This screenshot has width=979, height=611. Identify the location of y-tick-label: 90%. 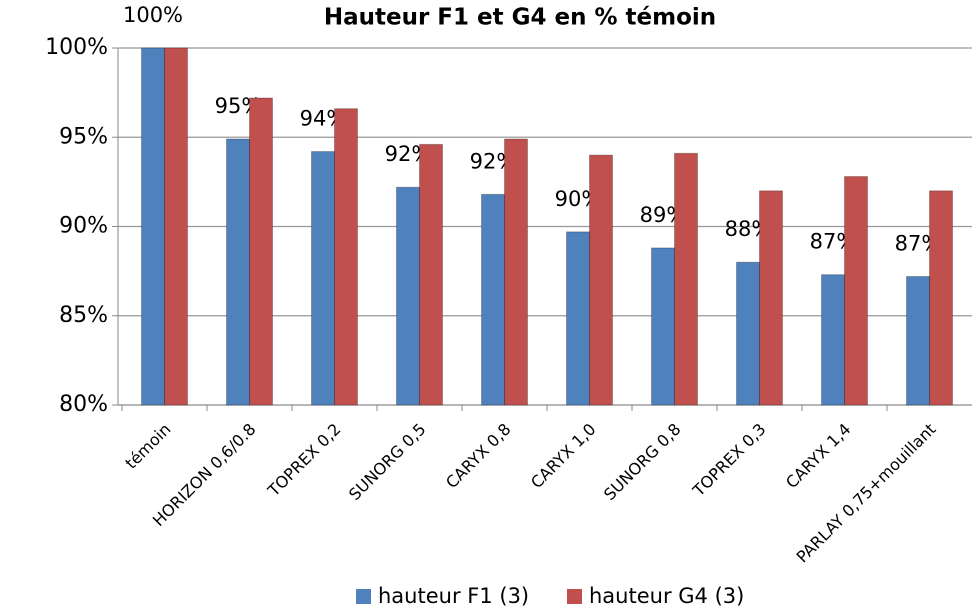
(83, 226).